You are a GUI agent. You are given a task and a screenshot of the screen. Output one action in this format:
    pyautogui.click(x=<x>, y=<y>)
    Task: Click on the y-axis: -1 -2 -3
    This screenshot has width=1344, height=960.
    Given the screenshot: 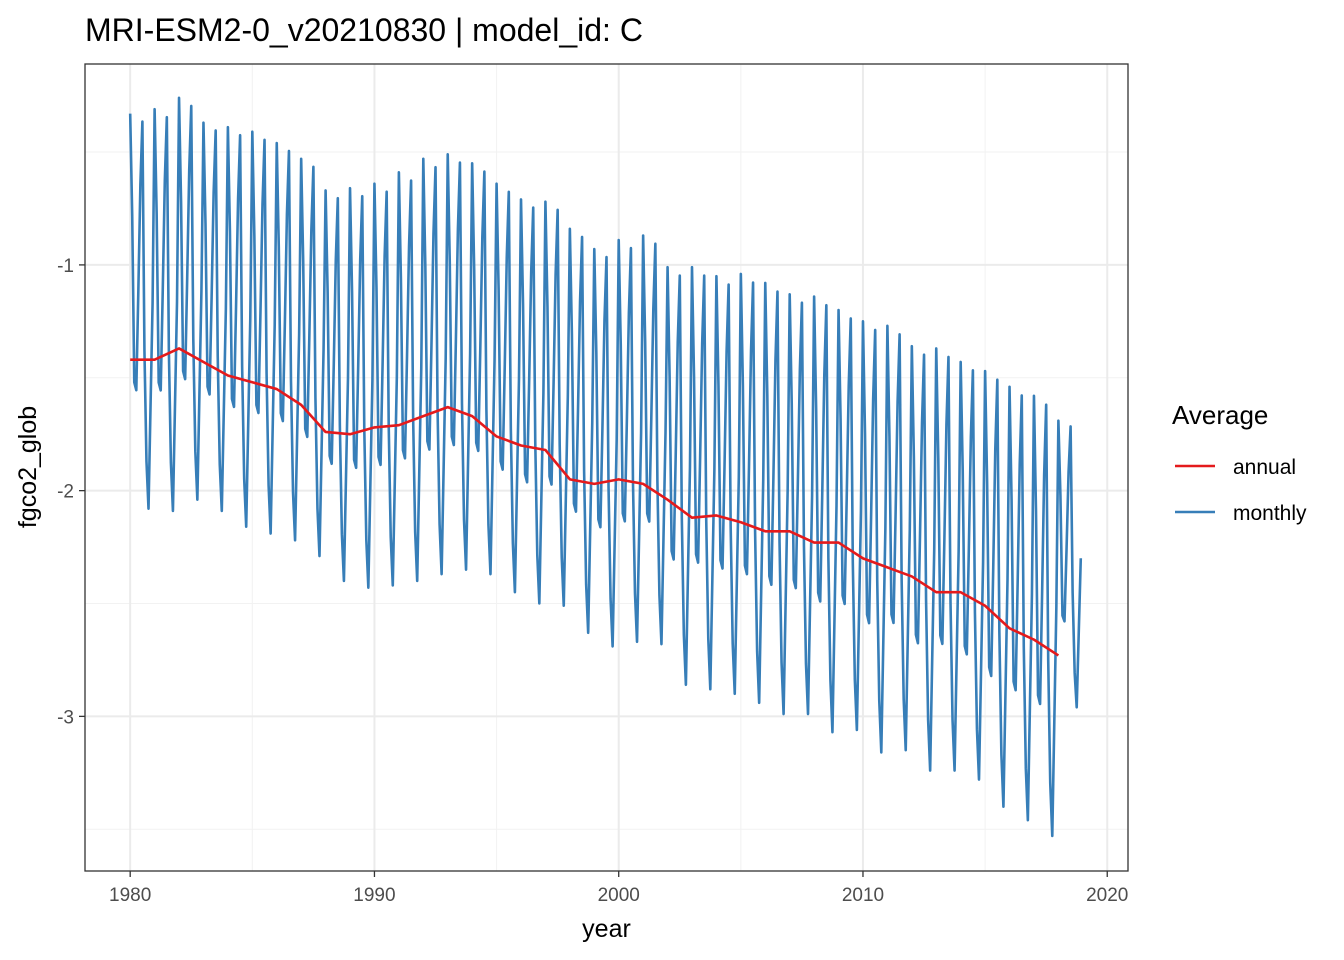 What is the action you would take?
    pyautogui.click(x=71, y=492)
    